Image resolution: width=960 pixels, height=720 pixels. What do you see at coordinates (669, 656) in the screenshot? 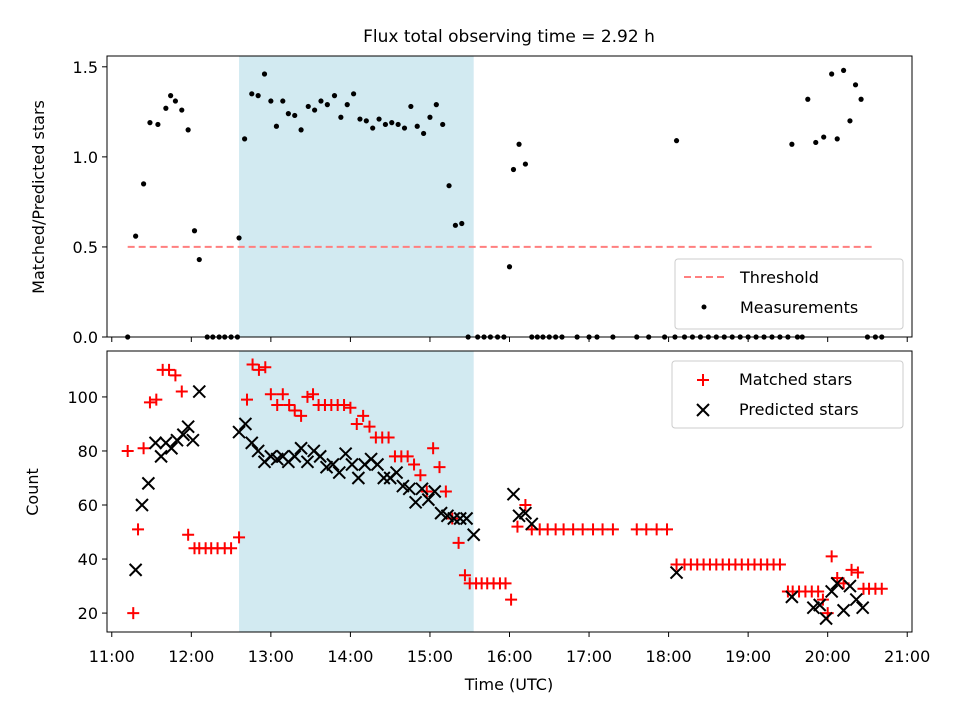
I see `x-tick-label: 18:00` at bounding box center [669, 656].